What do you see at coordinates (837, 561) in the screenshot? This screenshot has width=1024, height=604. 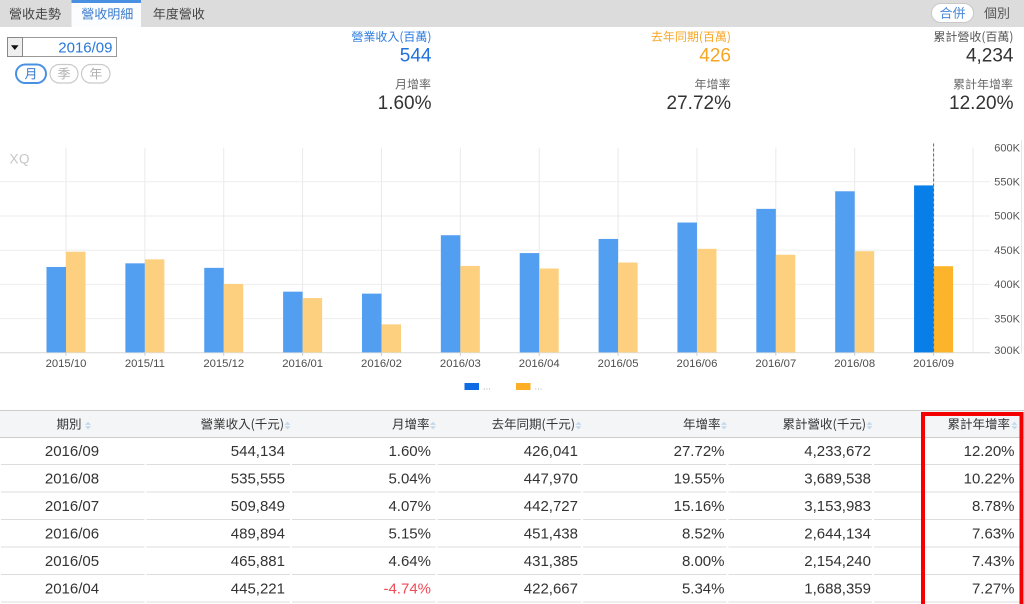 I see `svg-text: 2,154,240` at bounding box center [837, 561].